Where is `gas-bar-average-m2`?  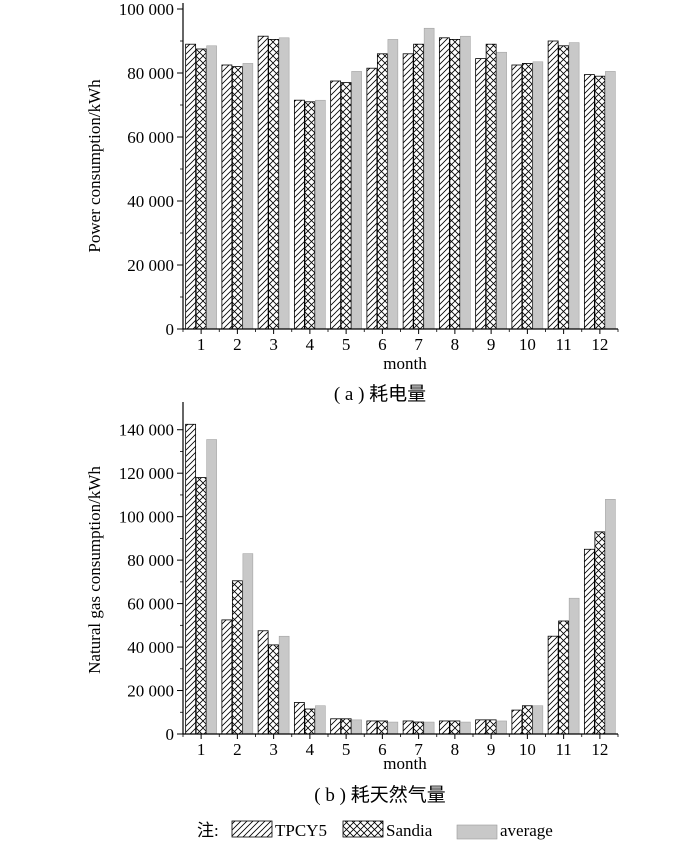 gas-bar-average-m2 is located at coordinates (248, 644).